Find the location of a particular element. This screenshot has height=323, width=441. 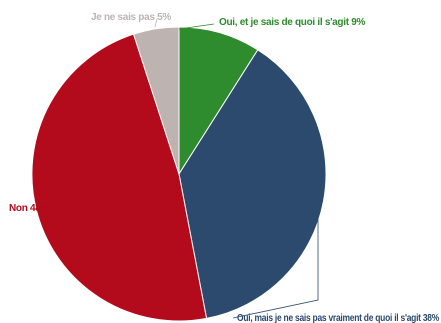

leader-line-non is located at coordinates (44, 216).